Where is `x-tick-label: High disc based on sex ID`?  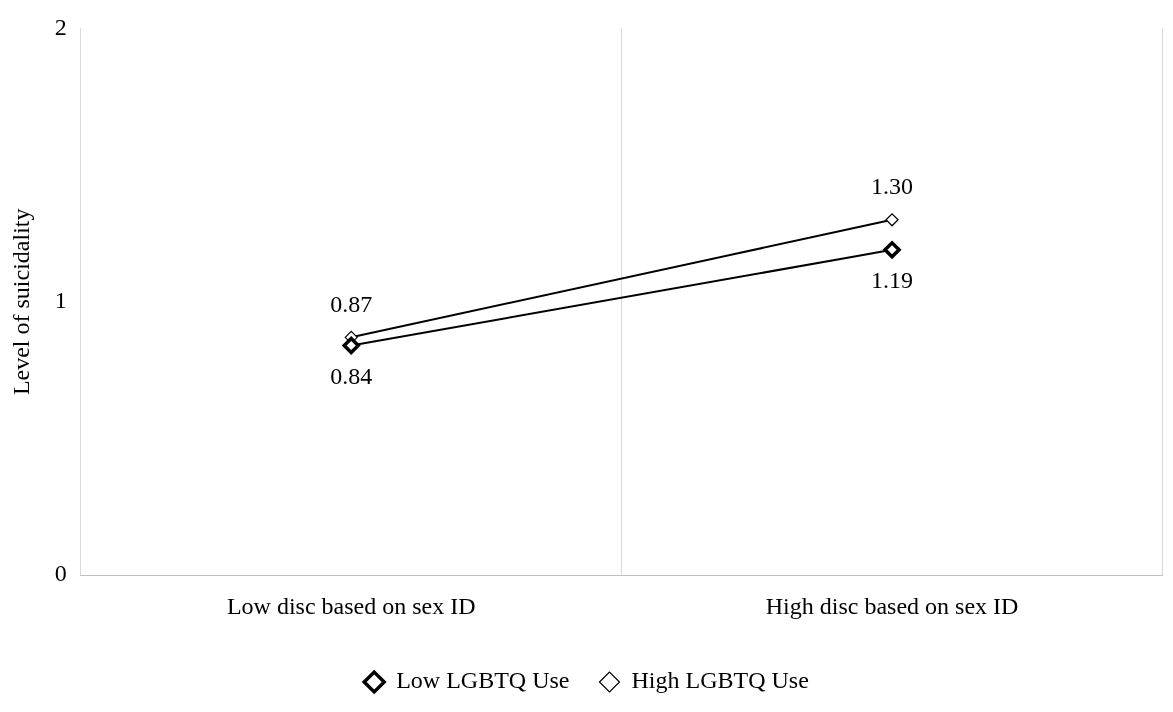 x-tick-label: High disc based on sex ID is located at coordinates (892, 605).